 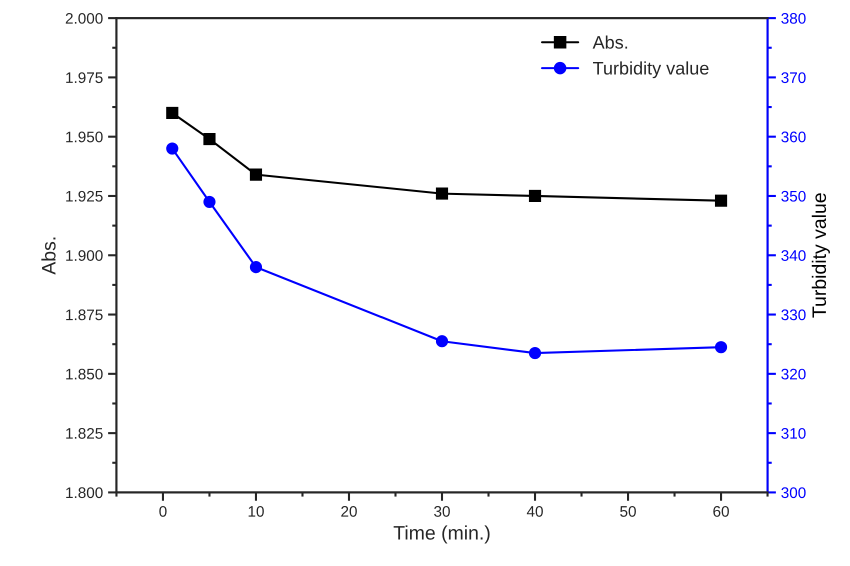 I want to click on y-tick-label: 1.800, so click(x=84, y=492).